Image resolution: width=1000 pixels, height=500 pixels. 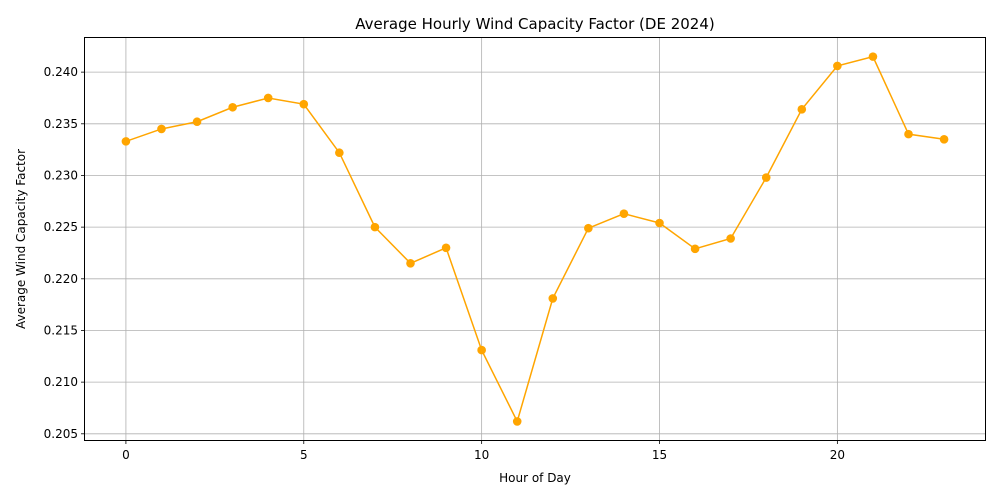 I want to click on y-tick-label: 0.235, so click(x=61, y=124).